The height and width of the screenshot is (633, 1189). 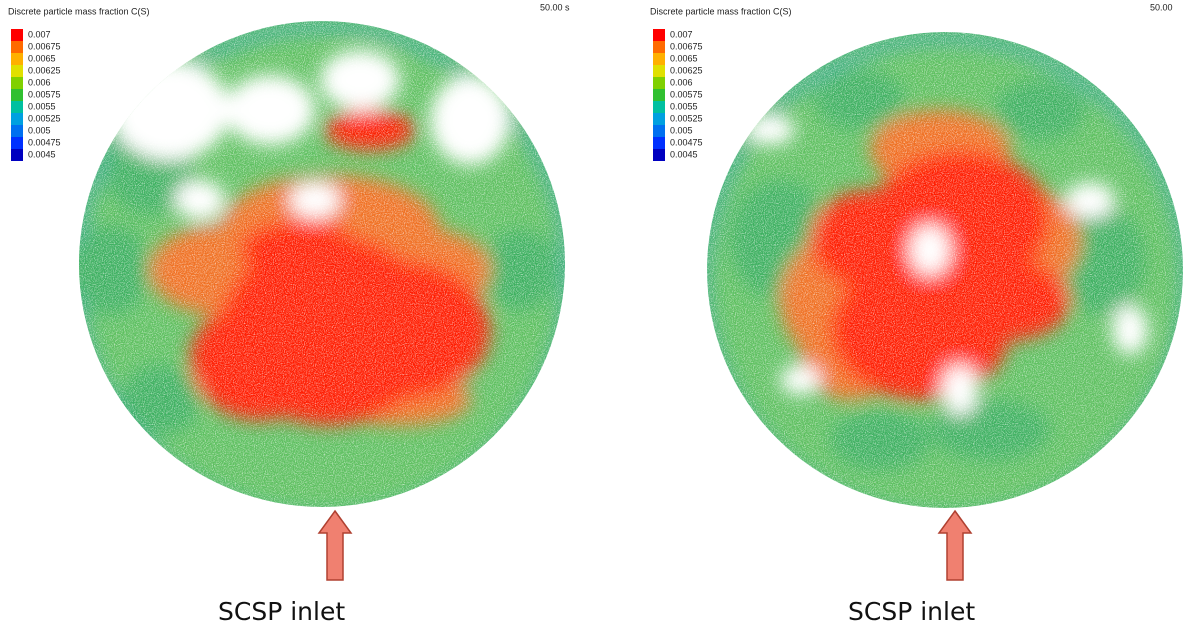 I want to click on time-label: 50.00, so click(x=1161, y=7).